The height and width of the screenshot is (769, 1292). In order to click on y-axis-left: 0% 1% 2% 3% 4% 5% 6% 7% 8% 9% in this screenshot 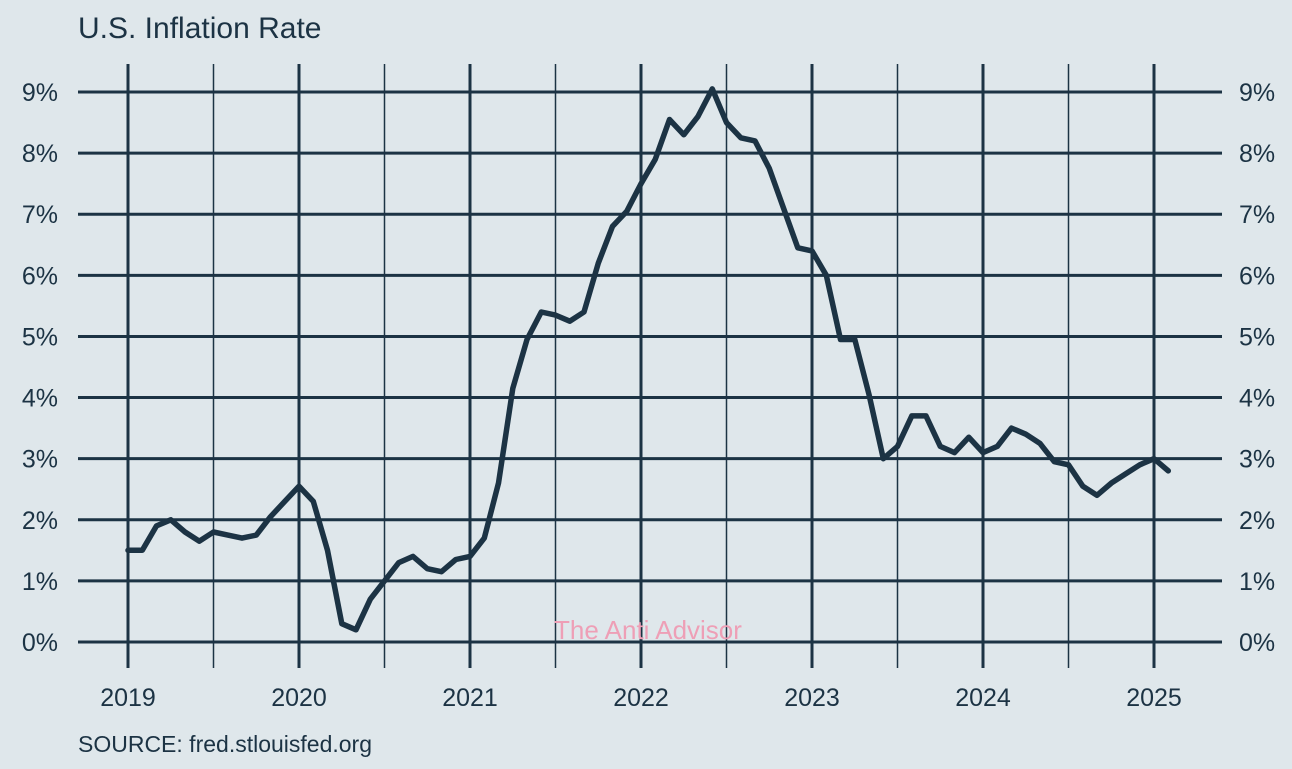, I will do `click(40, 368)`.